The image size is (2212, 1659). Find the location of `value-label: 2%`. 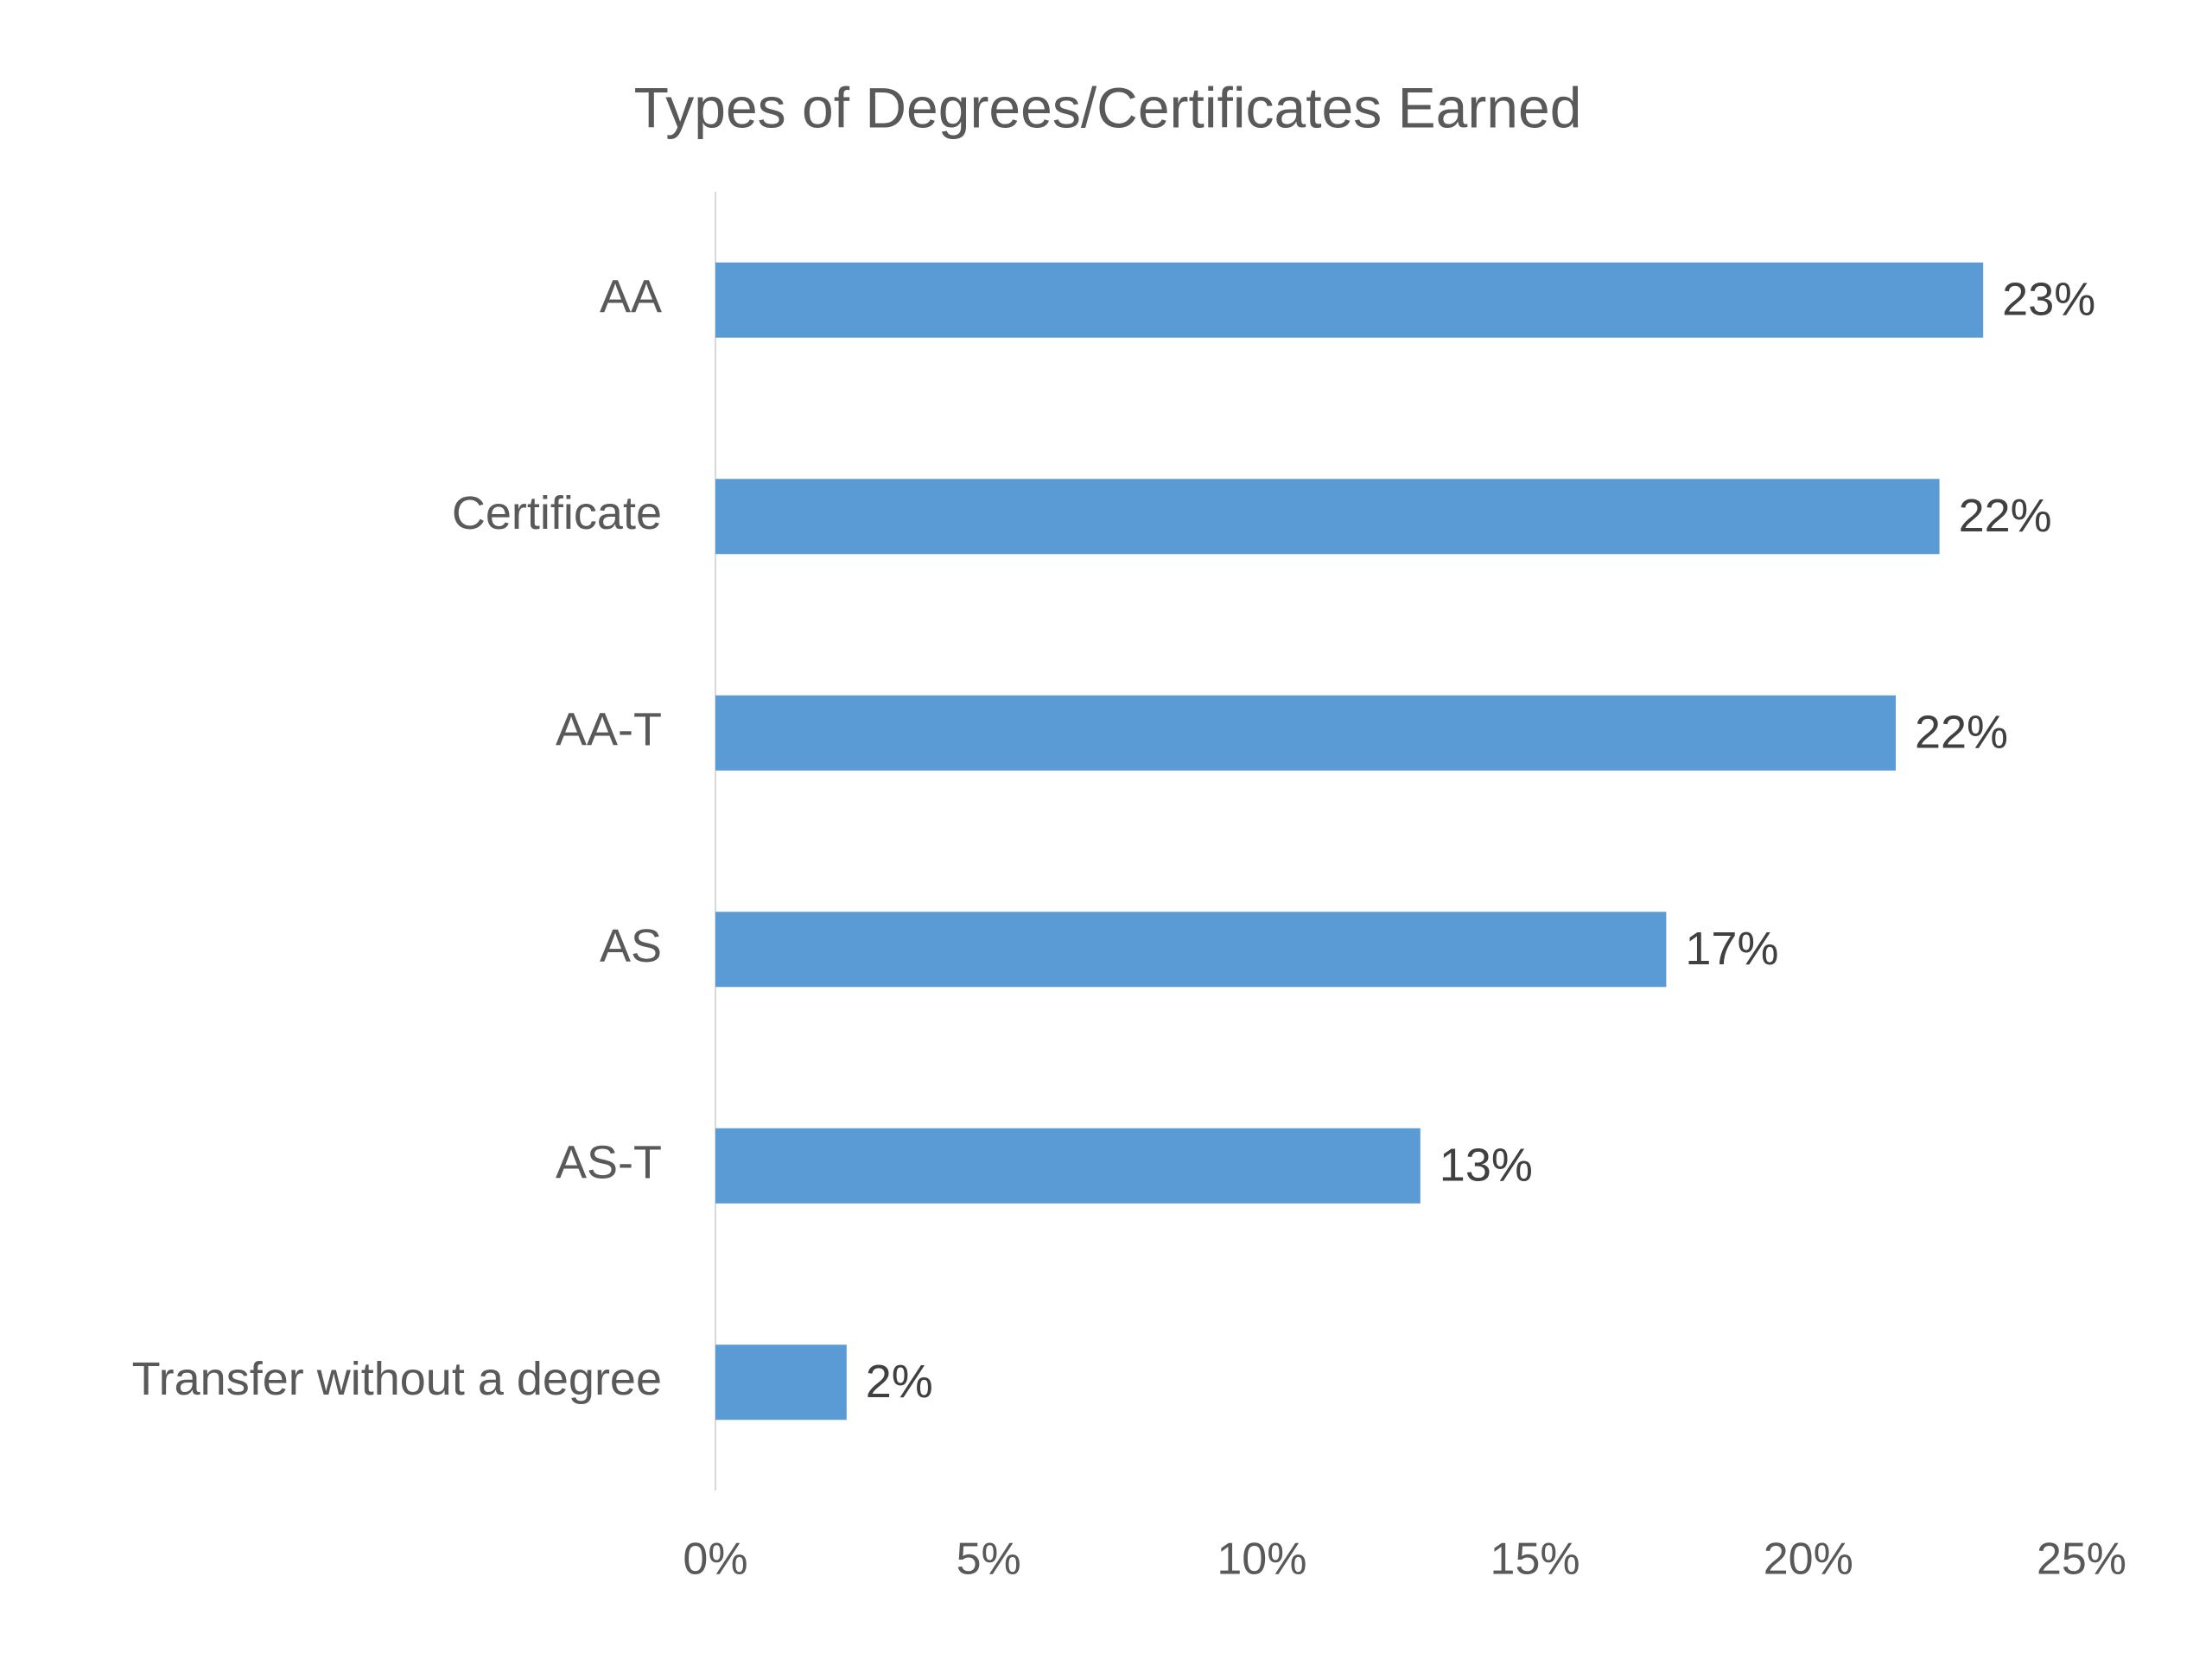

value-label: 2% is located at coordinates (899, 1382).